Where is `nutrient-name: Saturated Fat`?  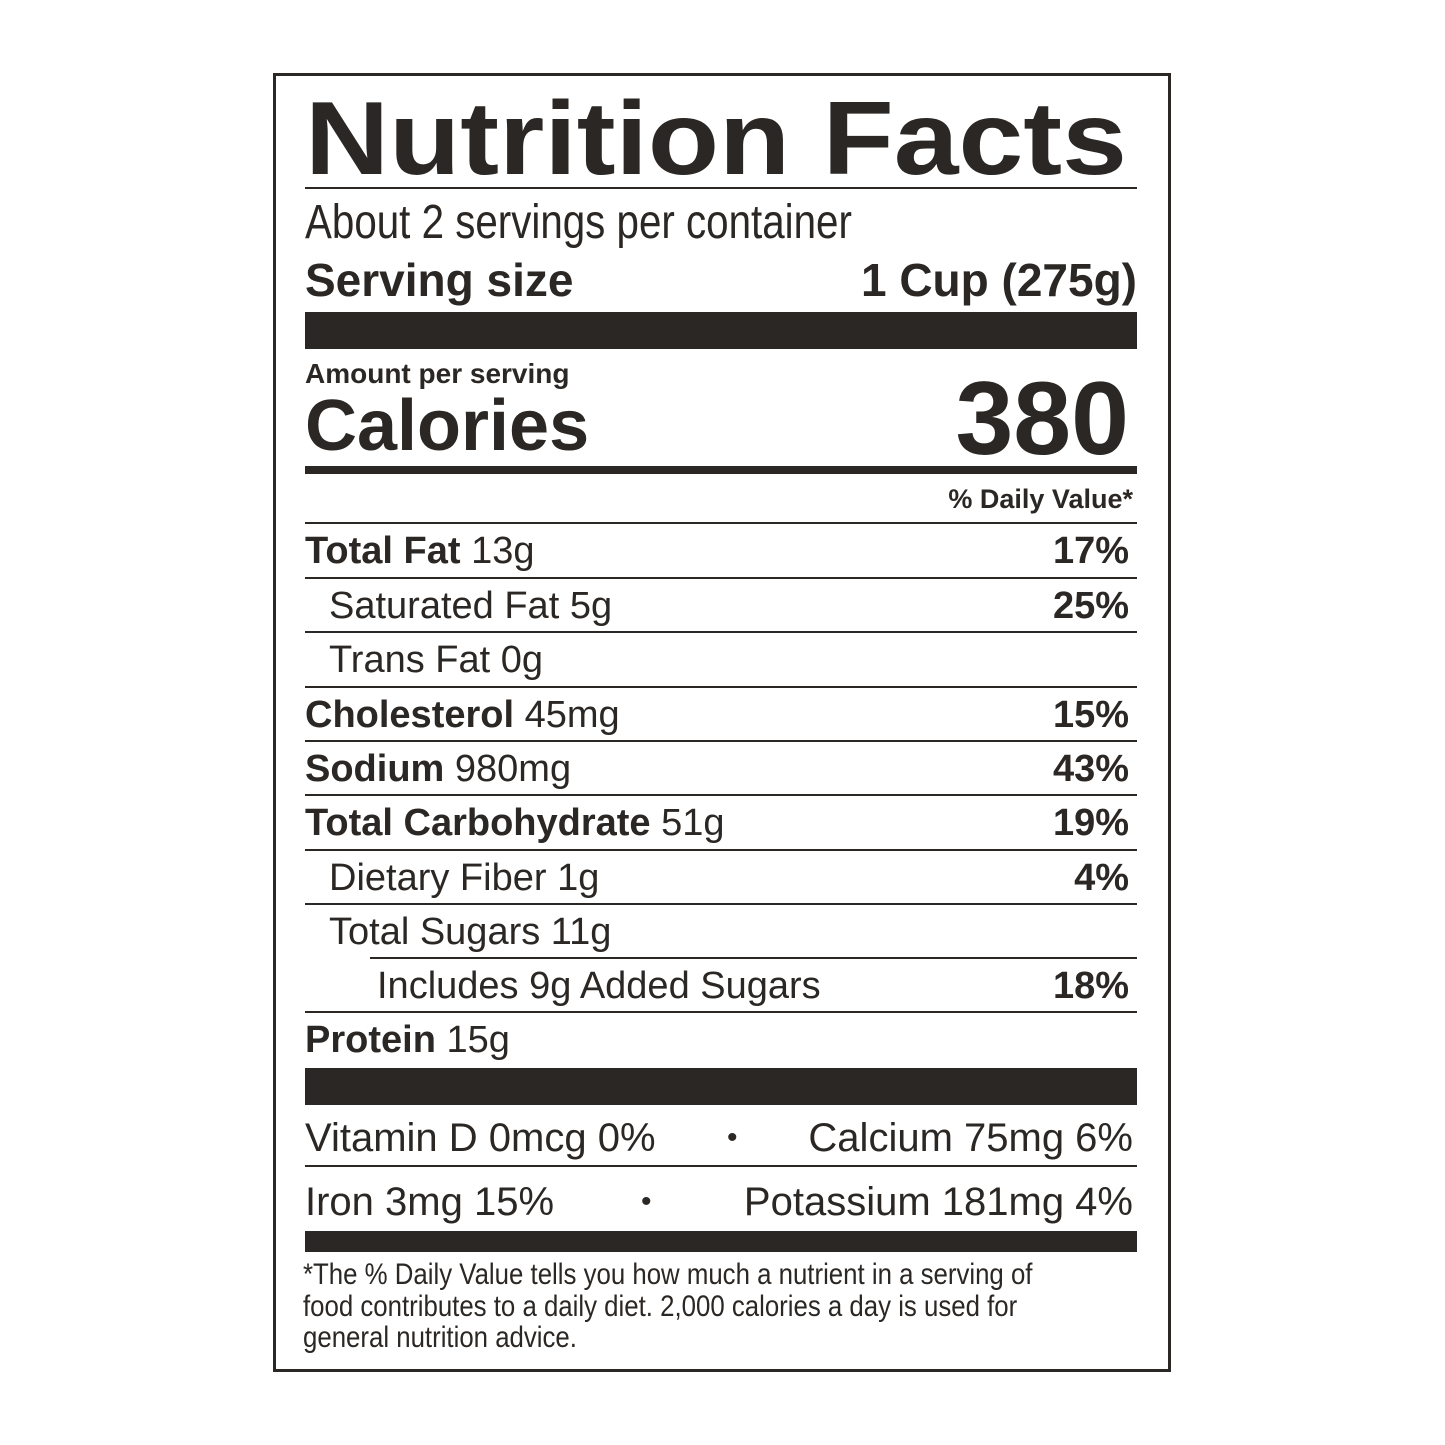
nutrient-name: Saturated Fat is located at coordinates (444, 606).